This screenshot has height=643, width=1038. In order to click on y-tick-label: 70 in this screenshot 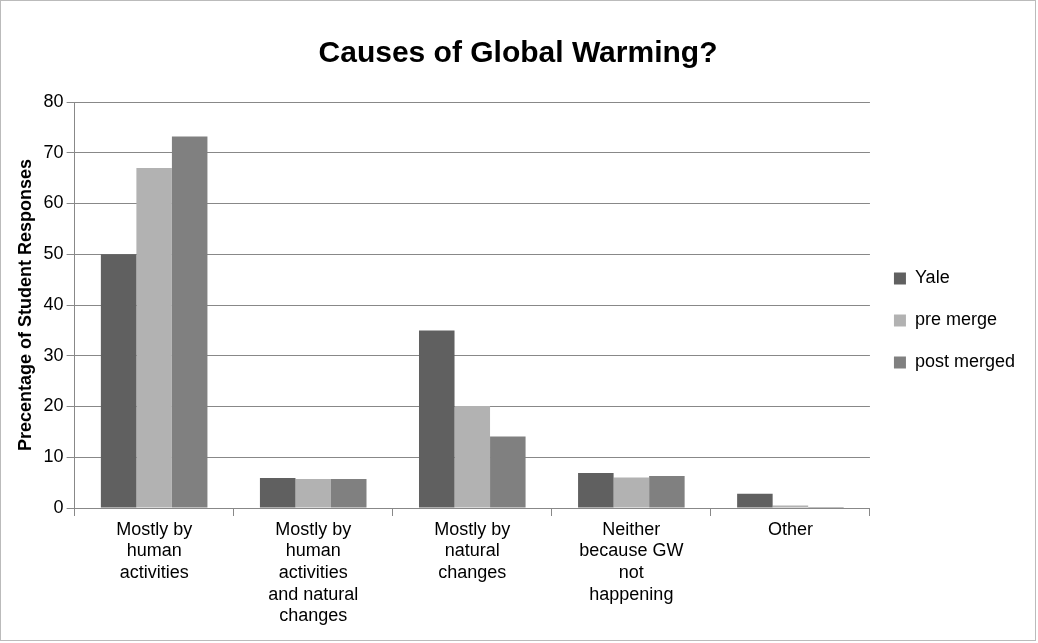, I will do `click(53, 151)`.